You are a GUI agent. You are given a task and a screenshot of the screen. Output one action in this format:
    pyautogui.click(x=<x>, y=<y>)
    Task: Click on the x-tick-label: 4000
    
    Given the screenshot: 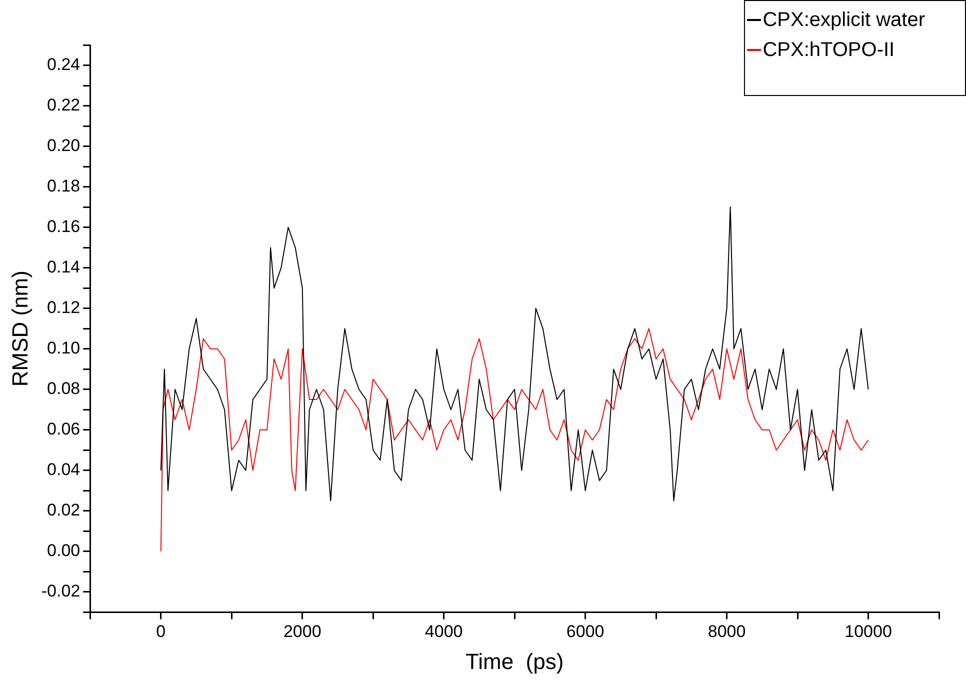 What is the action you would take?
    pyautogui.click(x=443, y=632)
    